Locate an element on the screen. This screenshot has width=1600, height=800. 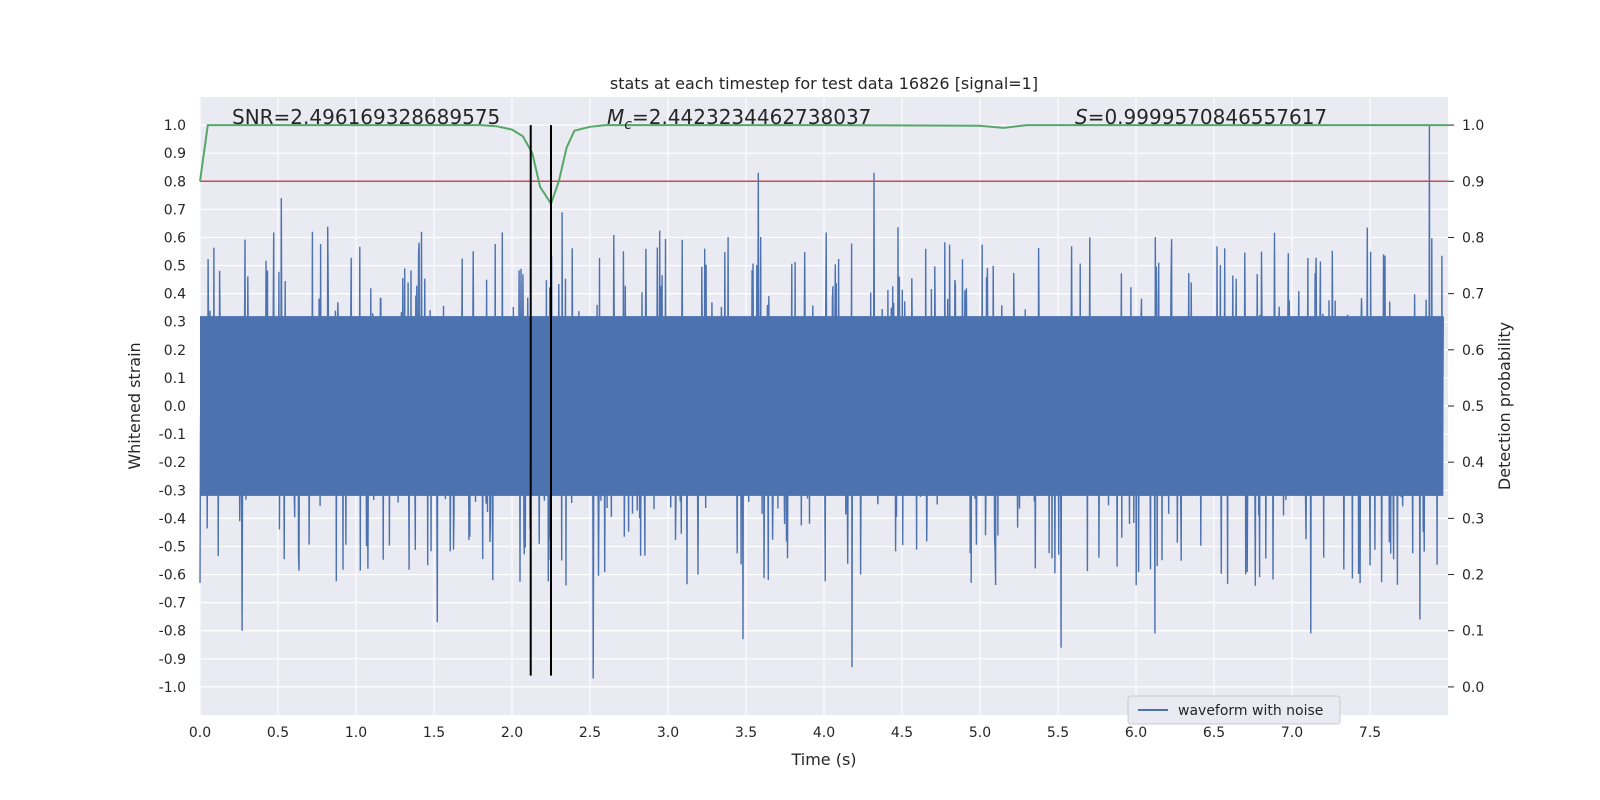
y-tick-label: 1.0 is located at coordinates (175, 126).